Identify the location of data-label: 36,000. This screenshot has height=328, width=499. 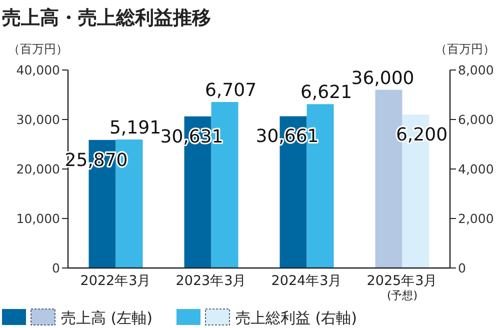
(382, 78).